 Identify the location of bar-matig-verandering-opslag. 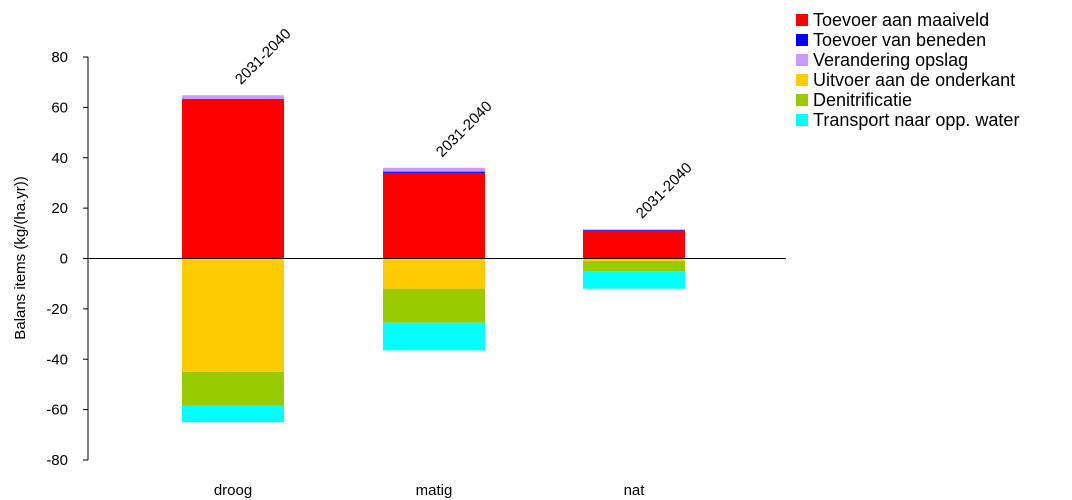
(434, 169).